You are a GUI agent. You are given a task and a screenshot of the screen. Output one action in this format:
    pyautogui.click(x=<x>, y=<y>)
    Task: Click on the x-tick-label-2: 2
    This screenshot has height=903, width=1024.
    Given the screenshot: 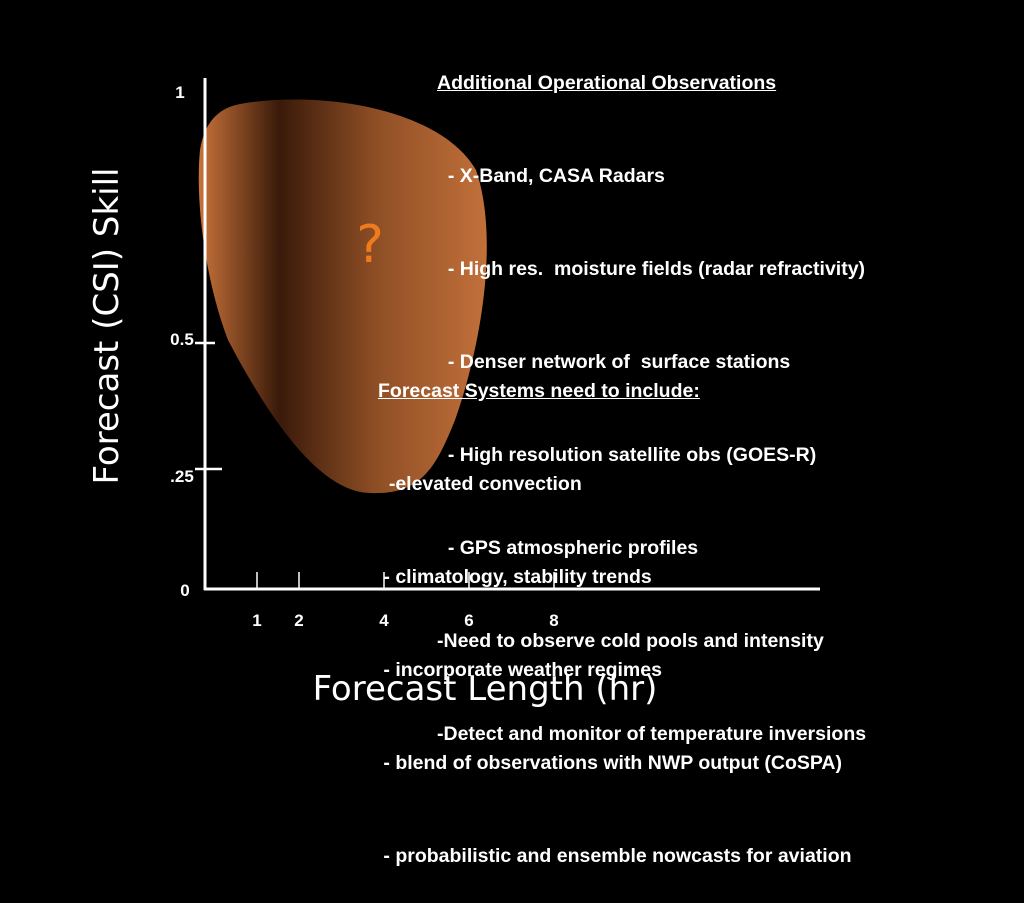 What is the action you would take?
    pyautogui.click(x=298, y=620)
    